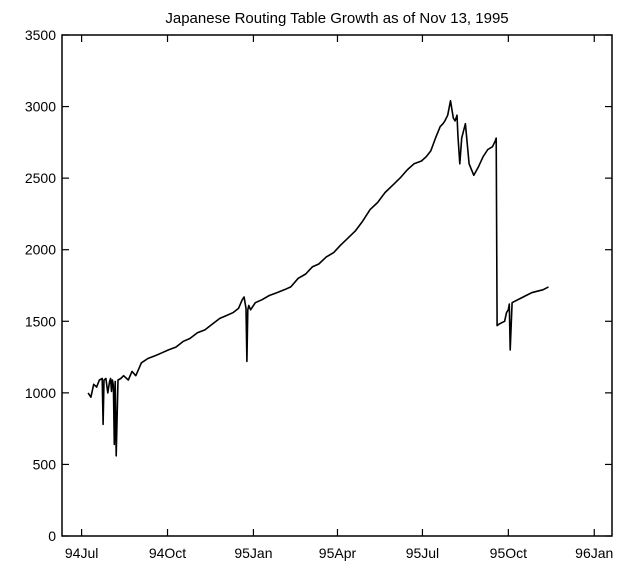  What do you see at coordinates (81, 553) in the screenshot?
I see `x-tick-label: 94Jul` at bounding box center [81, 553].